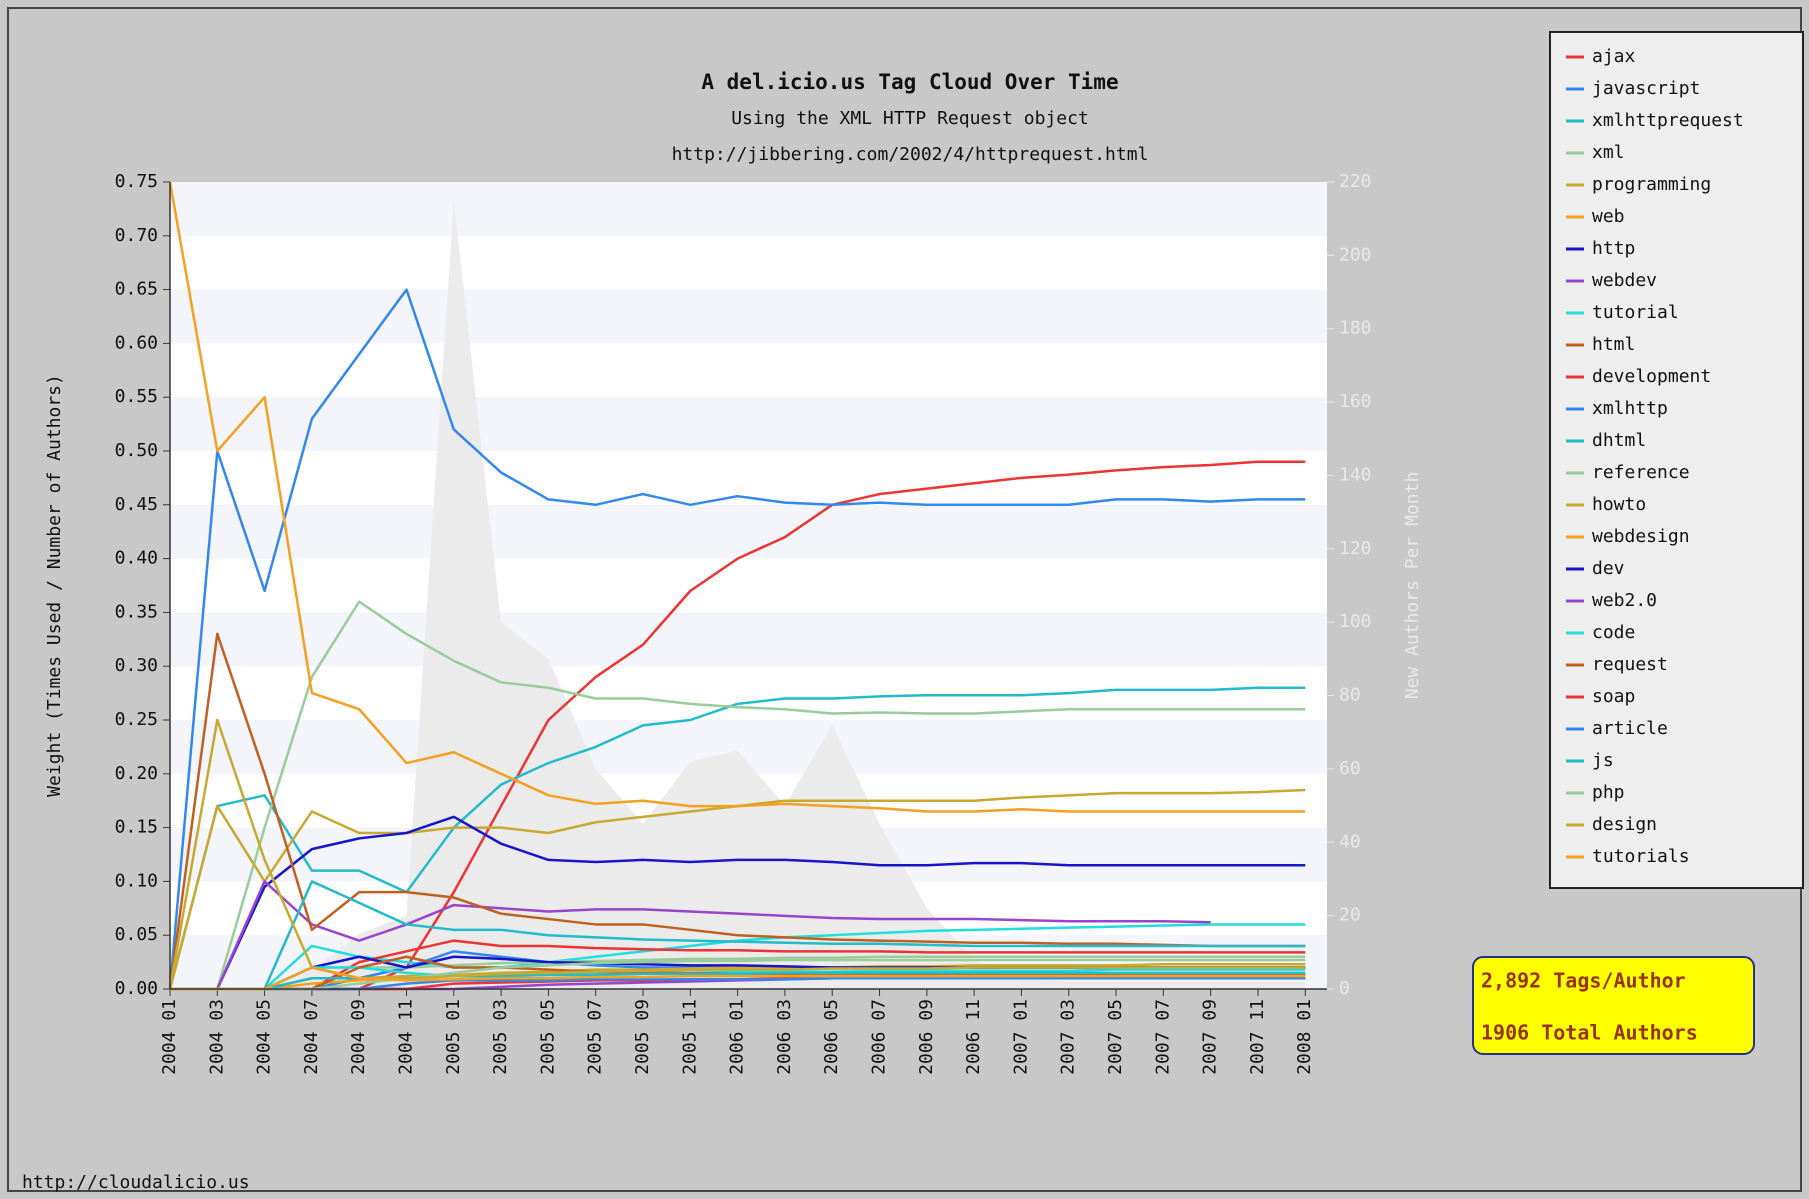 This screenshot has height=1199, width=1809. Describe the element at coordinates (1355, 621) in the screenshot. I see `y2-tick-label: 100` at that location.